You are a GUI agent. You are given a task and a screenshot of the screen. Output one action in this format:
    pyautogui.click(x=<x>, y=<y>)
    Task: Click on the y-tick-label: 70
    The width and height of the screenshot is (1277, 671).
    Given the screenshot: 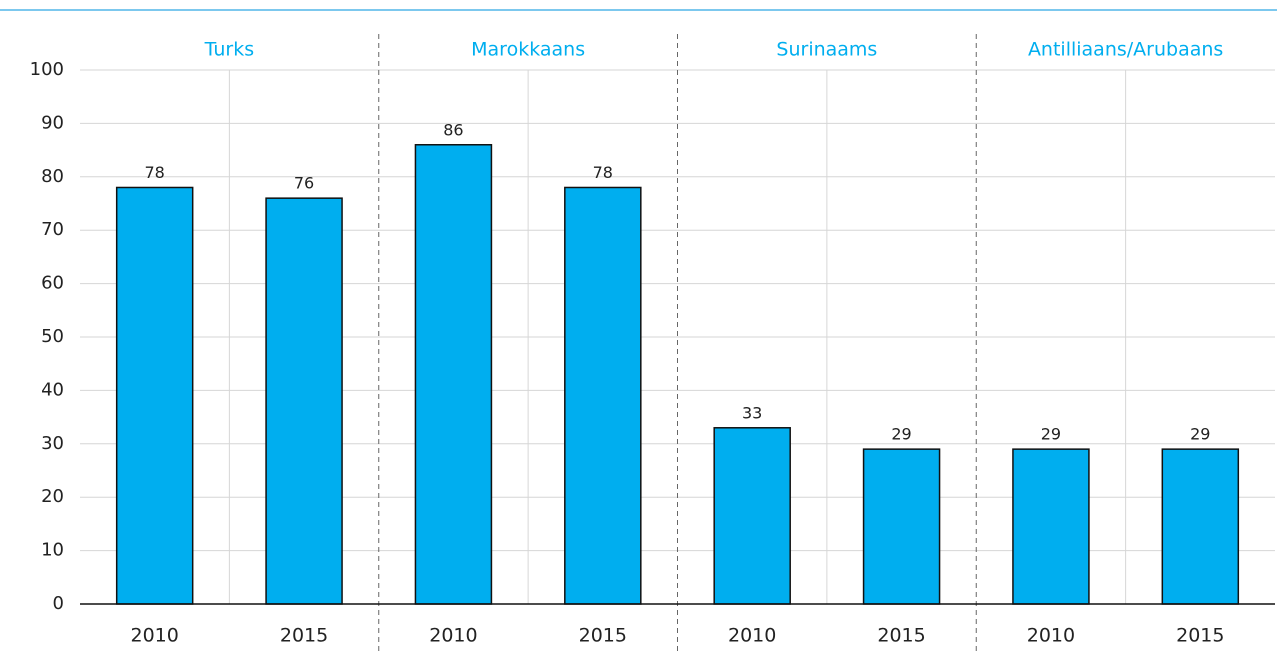 What is the action you would take?
    pyautogui.click(x=52, y=229)
    